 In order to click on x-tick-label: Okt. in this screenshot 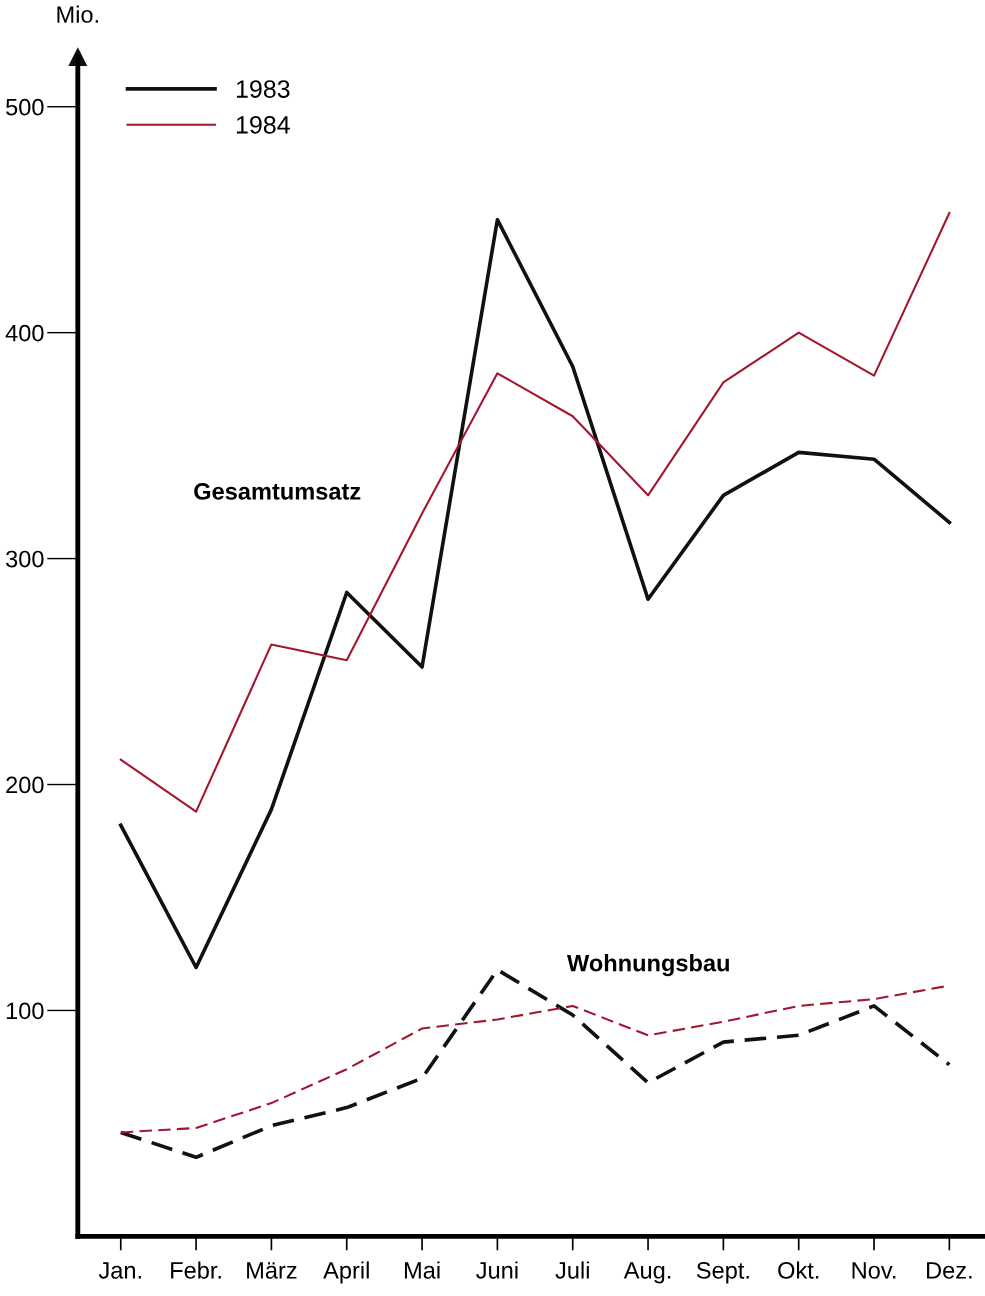, I will do `click(798, 1270)`.